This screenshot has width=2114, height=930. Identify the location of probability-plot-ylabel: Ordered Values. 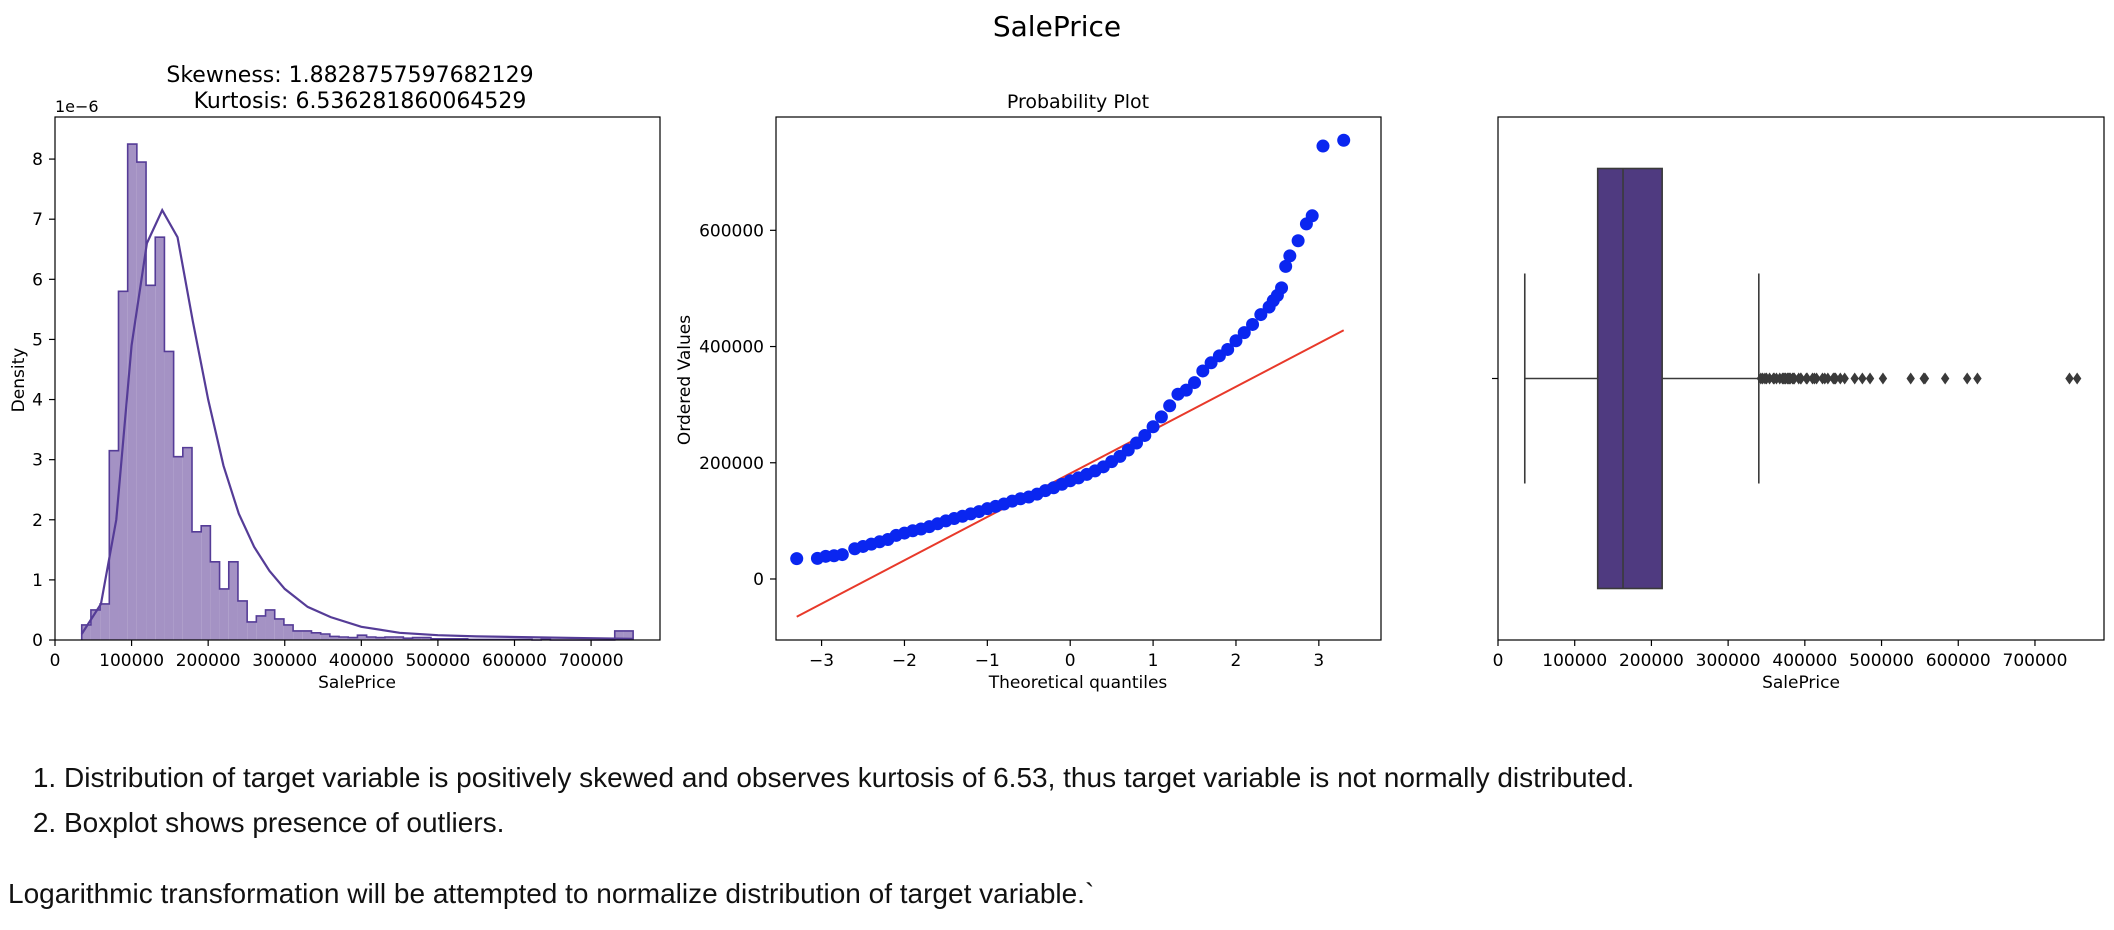
(685, 380).